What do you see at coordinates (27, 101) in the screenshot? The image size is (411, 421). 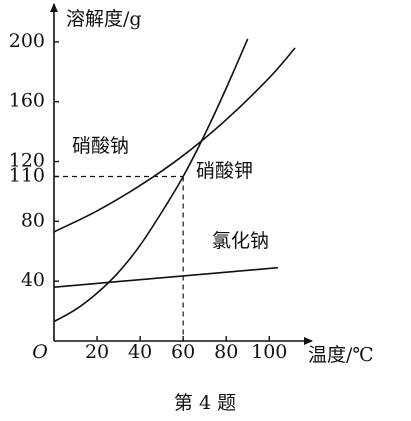 I see `y-tick-label: 160` at bounding box center [27, 101].